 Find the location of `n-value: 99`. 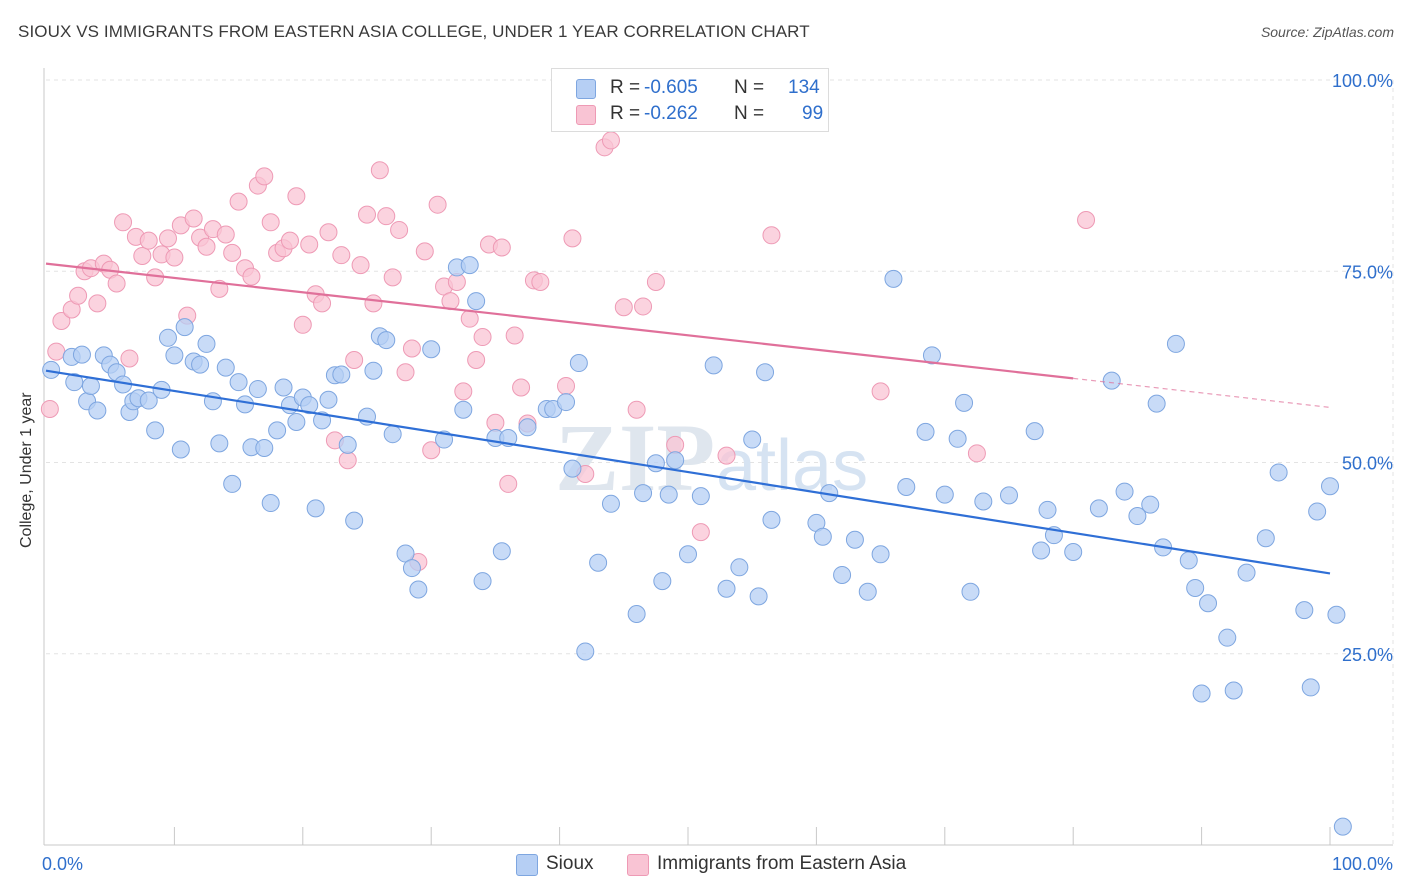

n-value: 99 is located at coordinates (813, 113).